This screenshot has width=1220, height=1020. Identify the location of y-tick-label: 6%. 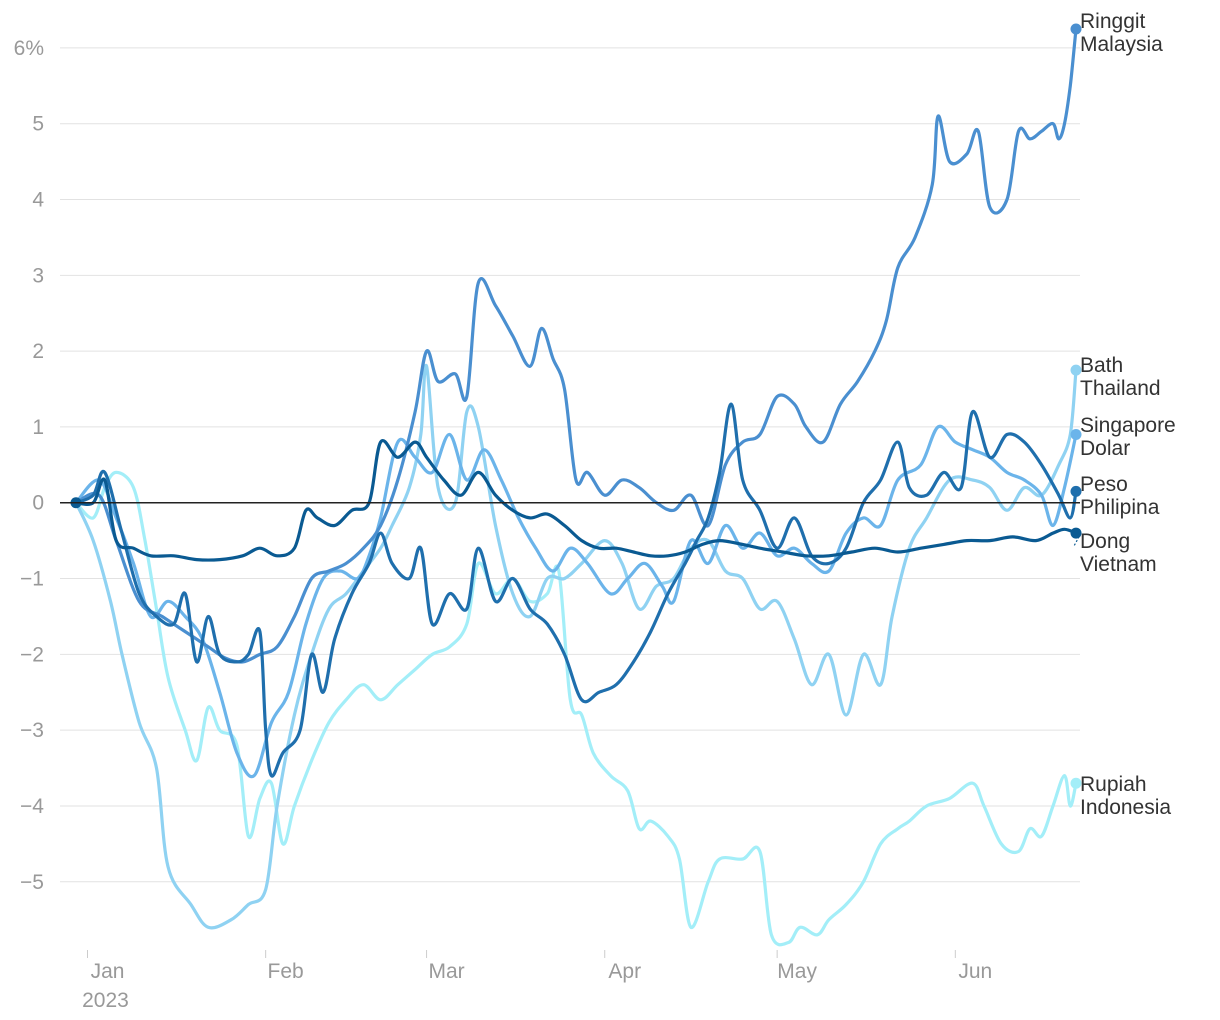
(29, 48).